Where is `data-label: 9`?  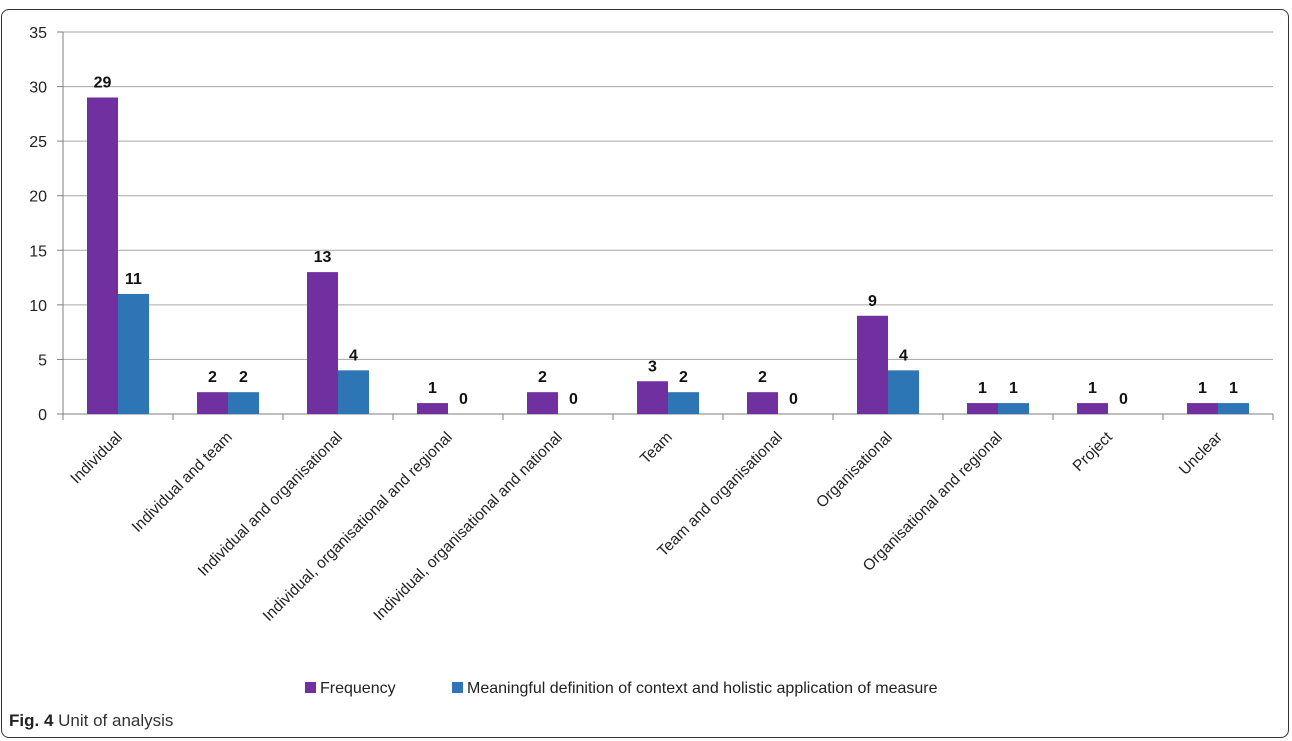 data-label: 9 is located at coordinates (872, 301).